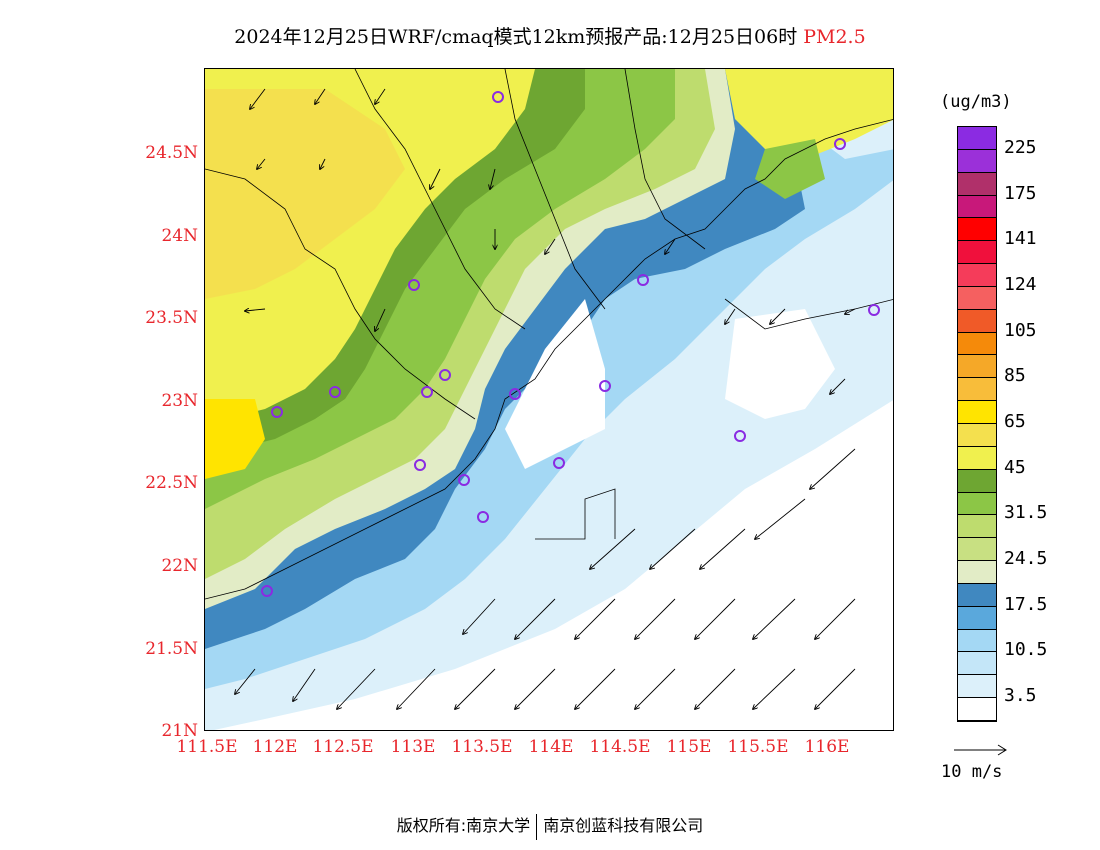 This screenshot has width=1100, height=850. What do you see at coordinates (976, 102) in the screenshot?
I see `legend-units: (ug/m3)` at bounding box center [976, 102].